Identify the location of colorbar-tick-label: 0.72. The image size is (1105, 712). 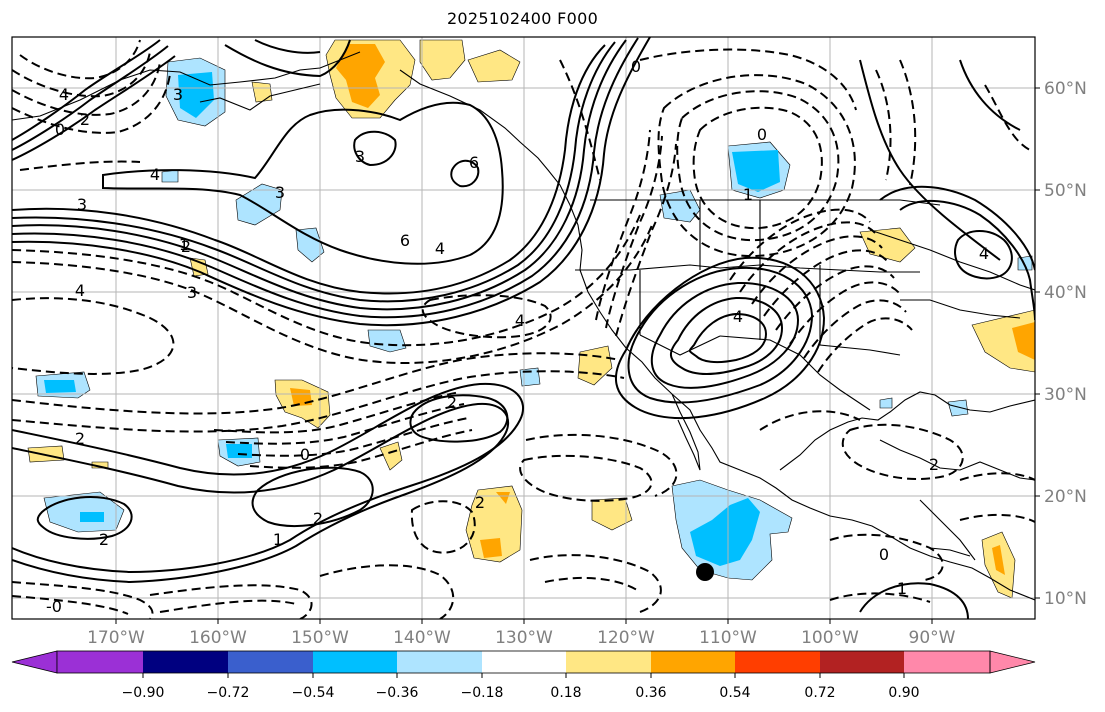
(819, 693).